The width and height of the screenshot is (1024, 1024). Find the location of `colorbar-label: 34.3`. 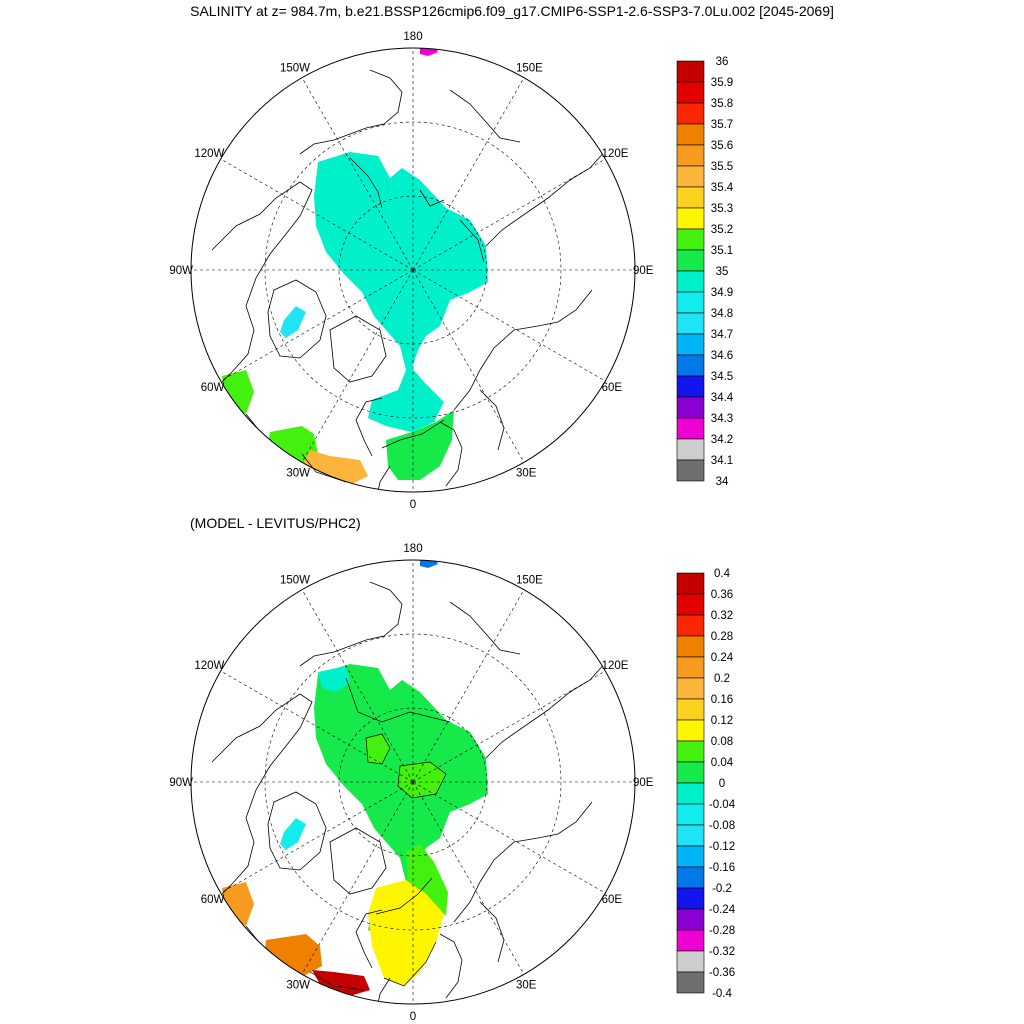

colorbar-label: 34.3 is located at coordinates (722, 419).